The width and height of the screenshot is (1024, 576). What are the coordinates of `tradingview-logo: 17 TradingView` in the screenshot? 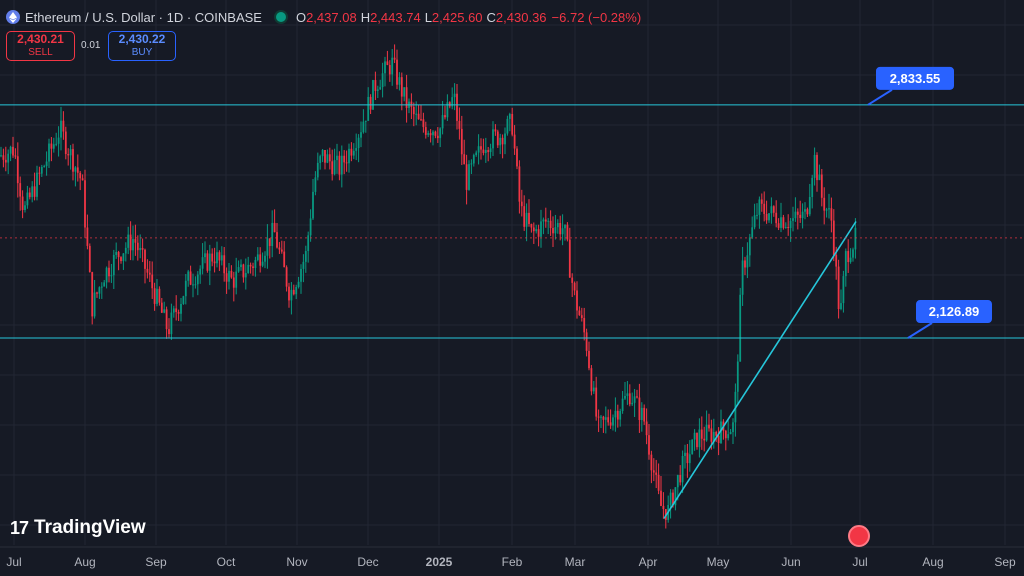 It's located at (78, 528).